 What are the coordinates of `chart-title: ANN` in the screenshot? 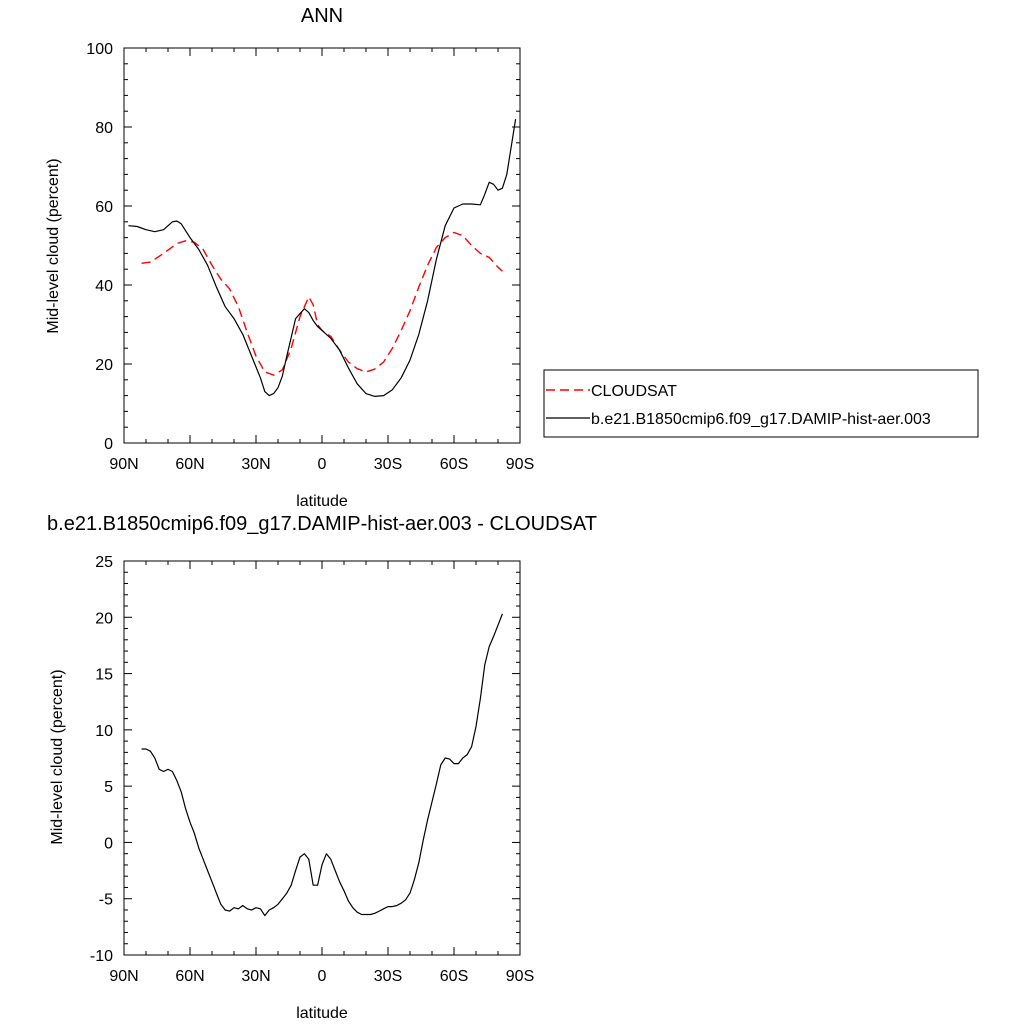 It's located at (322, 16).